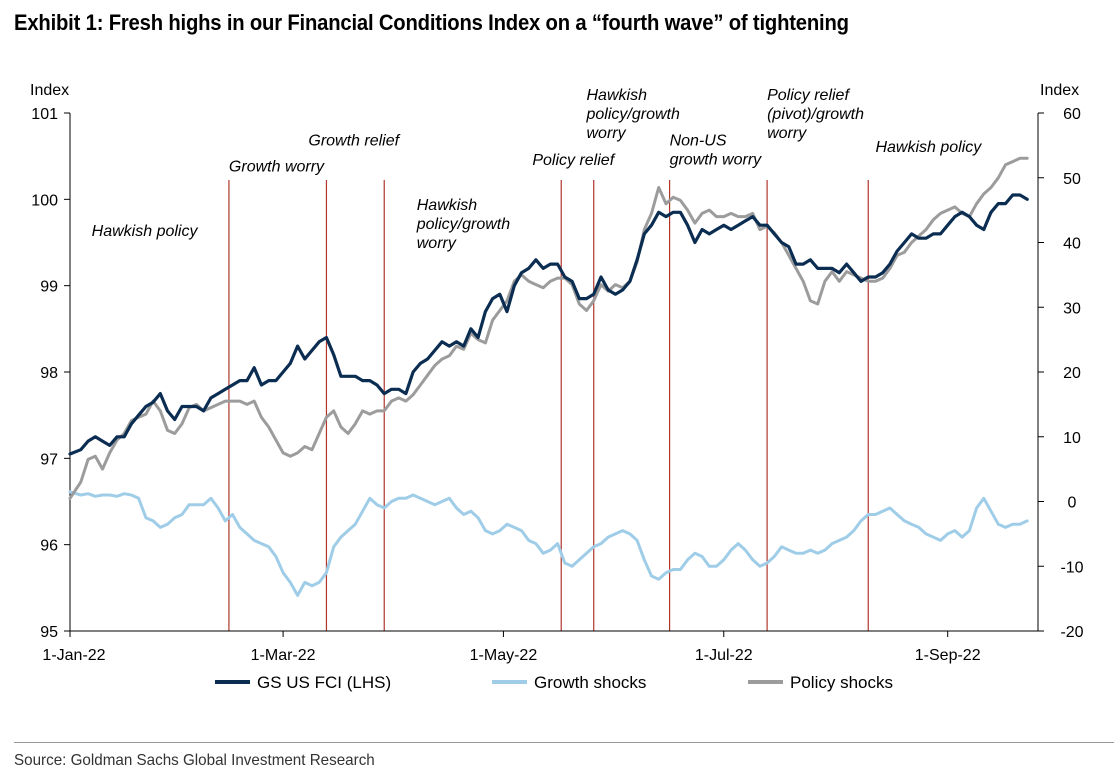 Image resolution: width=1120 pixels, height=780 pixels. What do you see at coordinates (1061, 373) in the screenshot?
I see `right-axis-ticks: -20 -10 0 10 20 30 40 50 60` at bounding box center [1061, 373].